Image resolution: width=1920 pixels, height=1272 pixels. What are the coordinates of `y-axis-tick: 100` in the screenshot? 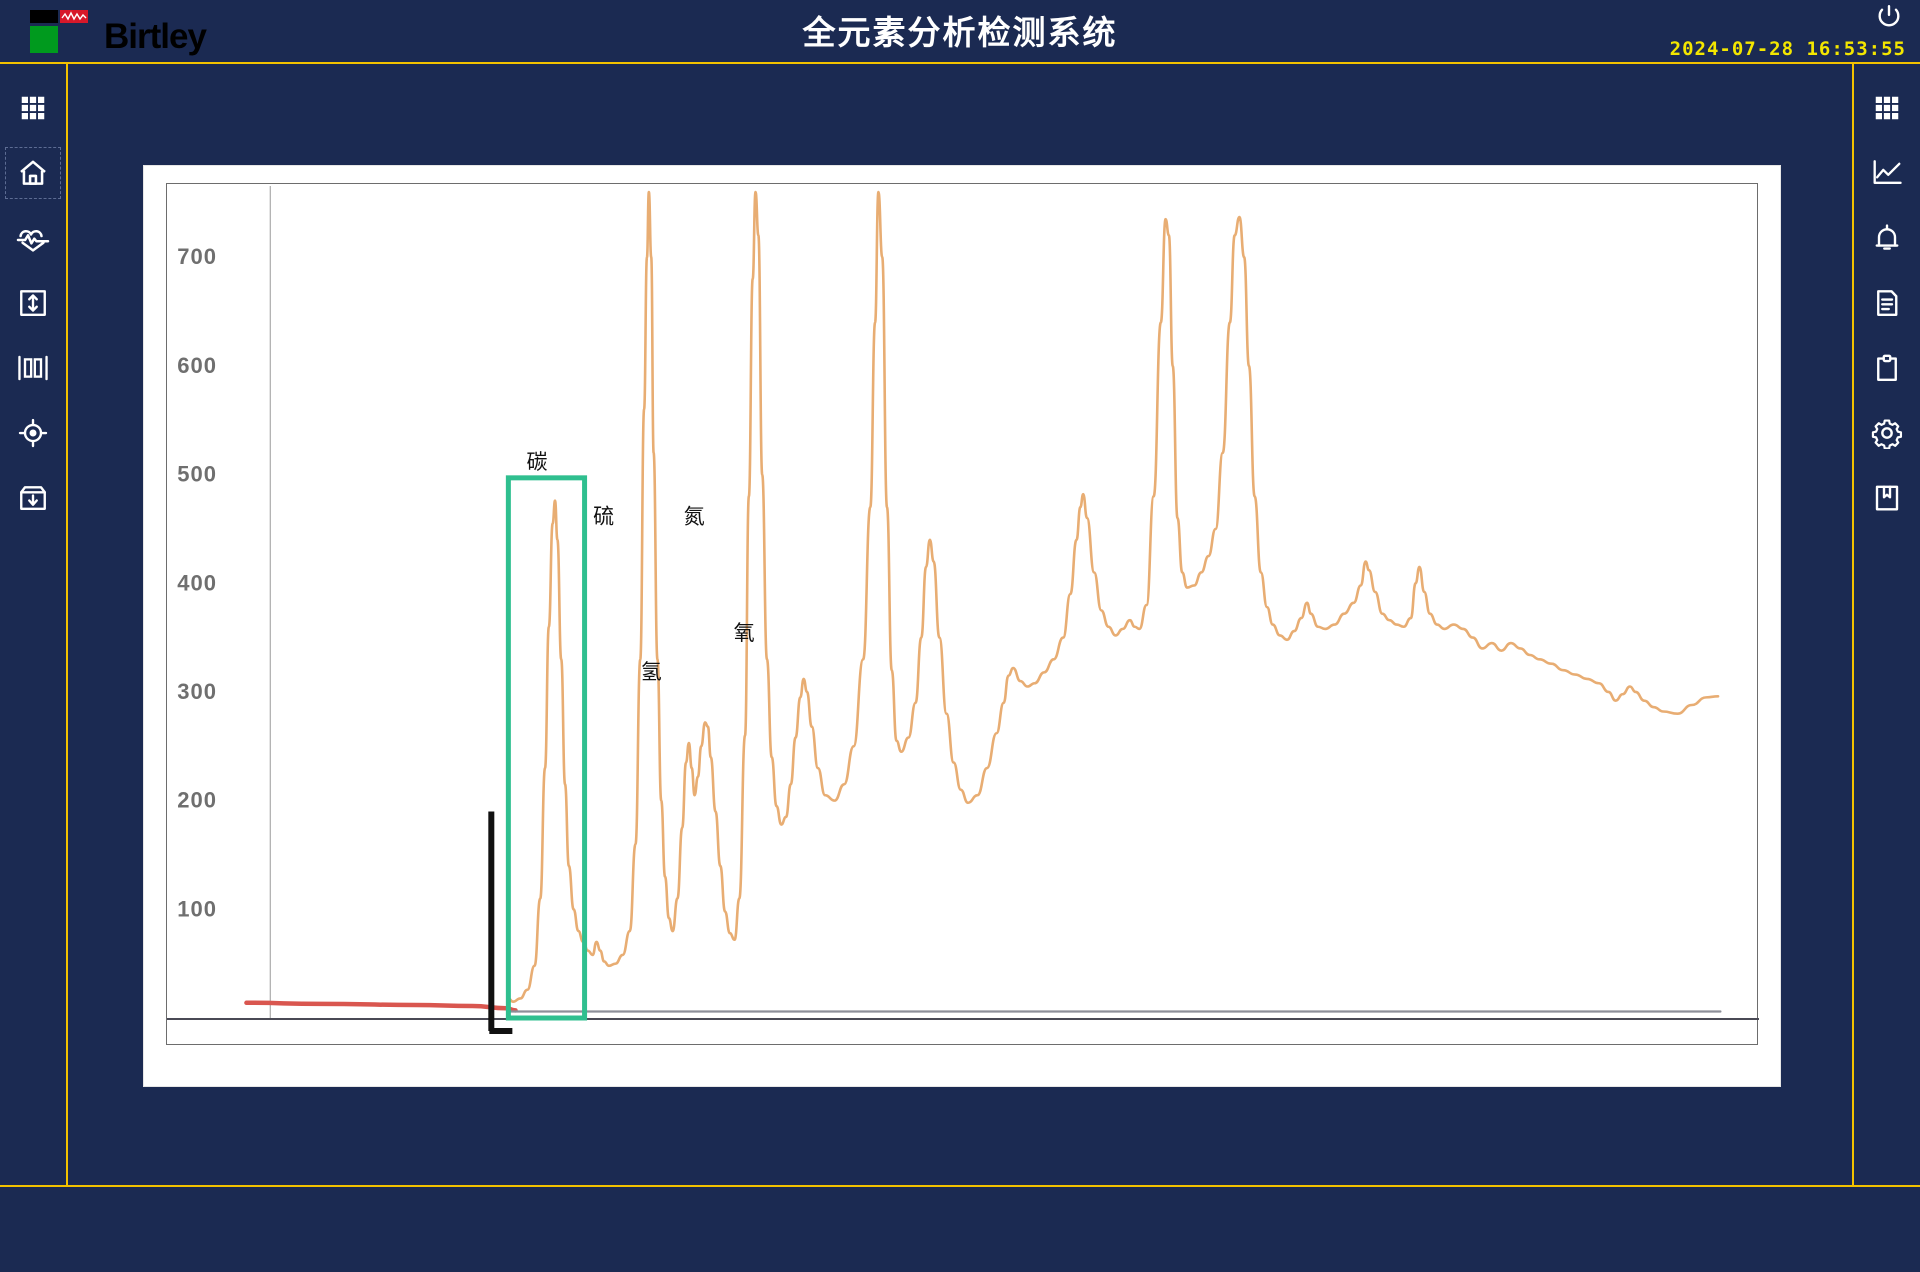 It's located at (197, 908).